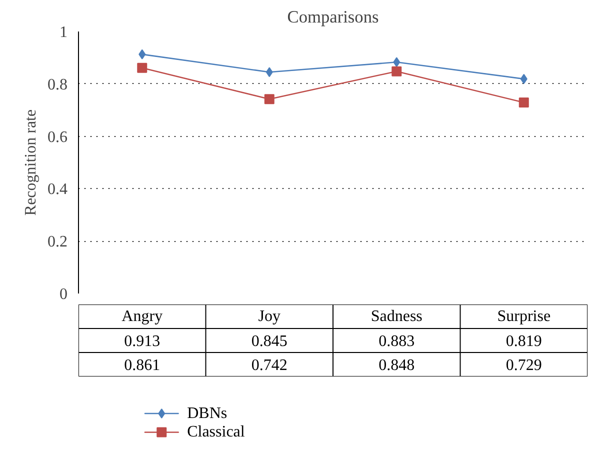 The image size is (600, 449). What do you see at coordinates (216, 432) in the screenshot?
I see `legend-label: Classical` at bounding box center [216, 432].